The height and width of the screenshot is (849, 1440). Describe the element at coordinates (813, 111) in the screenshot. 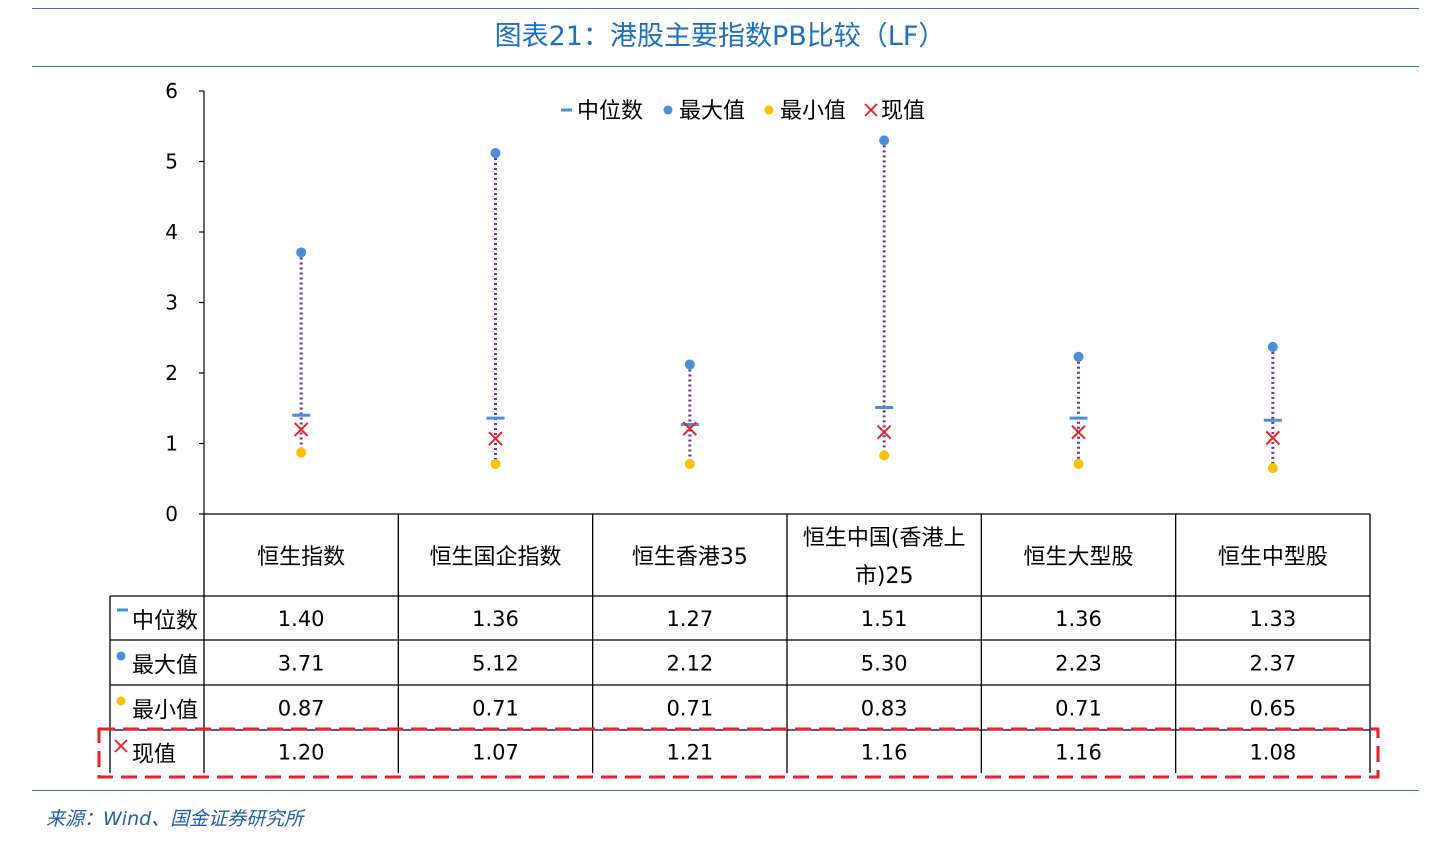

I see `legend-label: 最小值` at that location.